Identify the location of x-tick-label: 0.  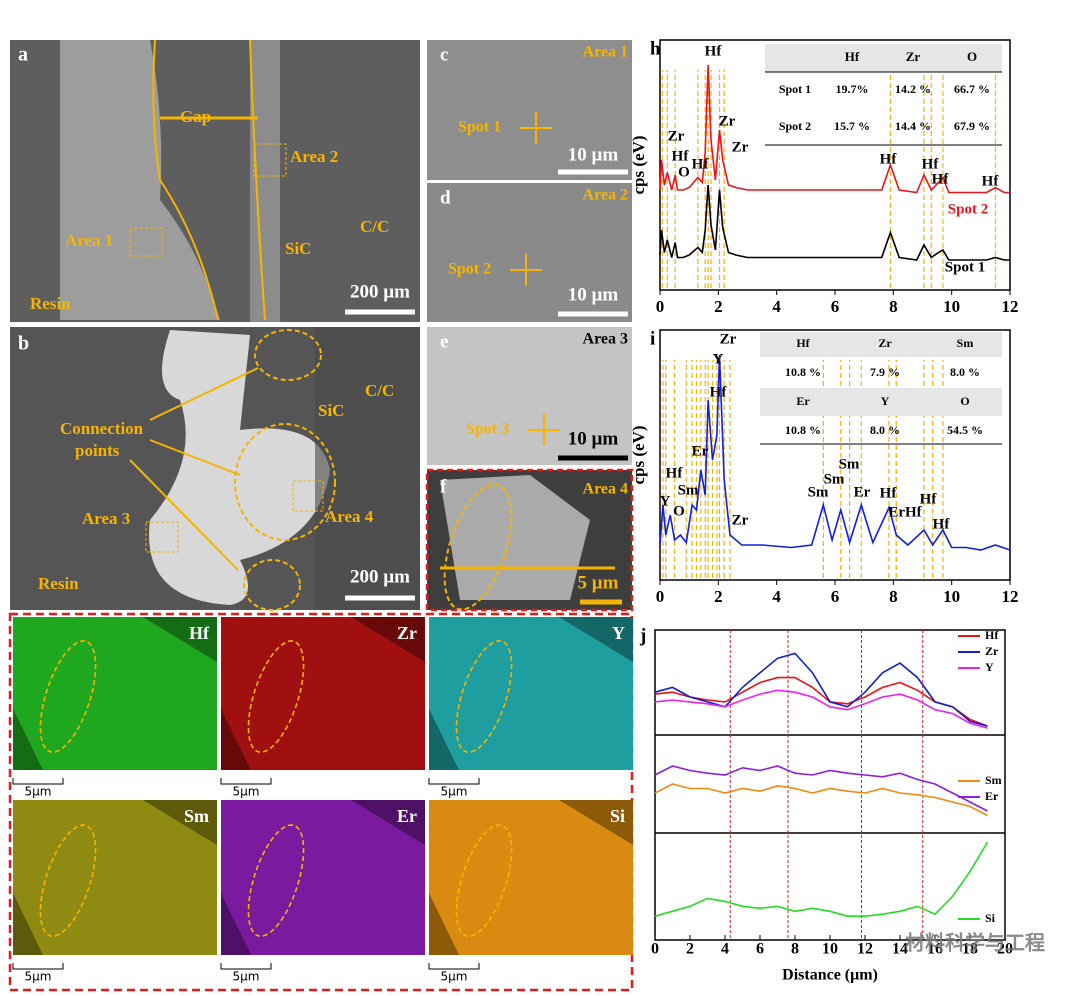
(660, 596).